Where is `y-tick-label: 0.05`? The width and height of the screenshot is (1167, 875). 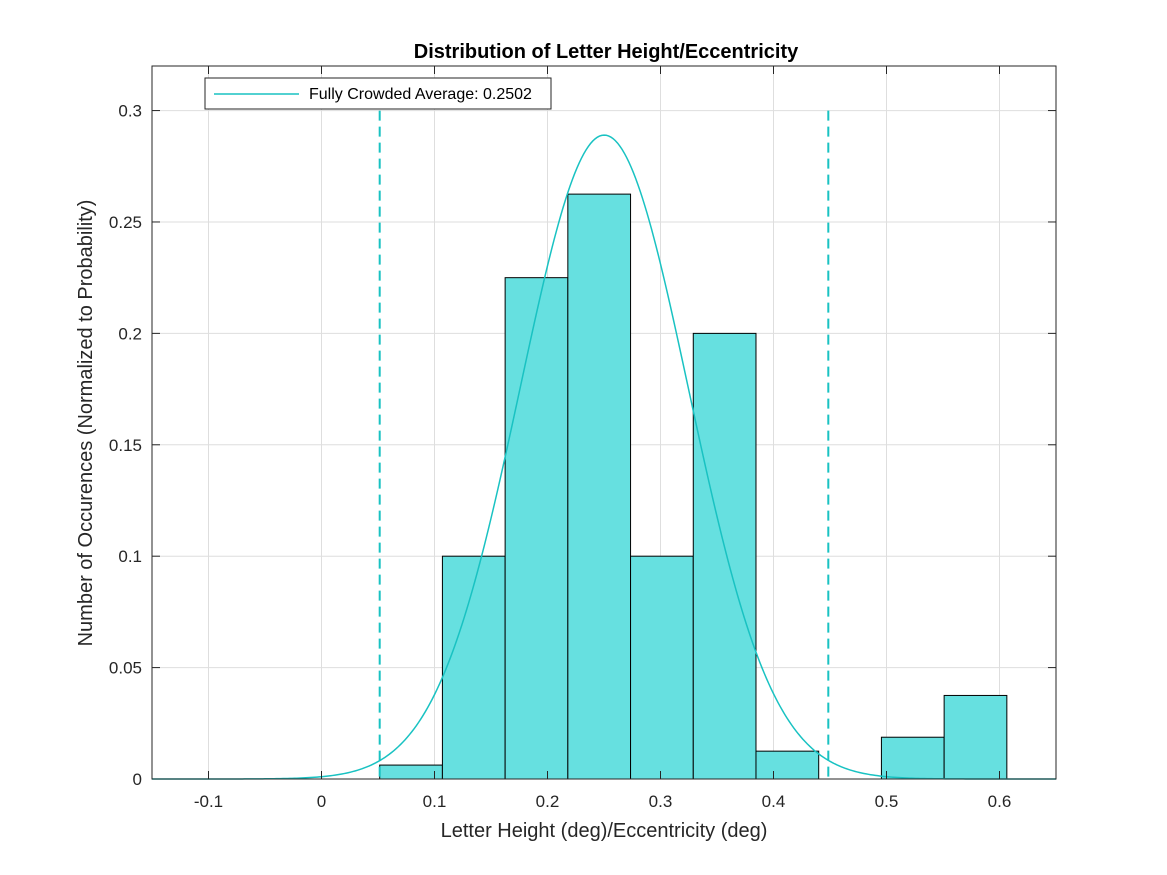 y-tick-label: 0.05 is located at coordinates (125, 668).